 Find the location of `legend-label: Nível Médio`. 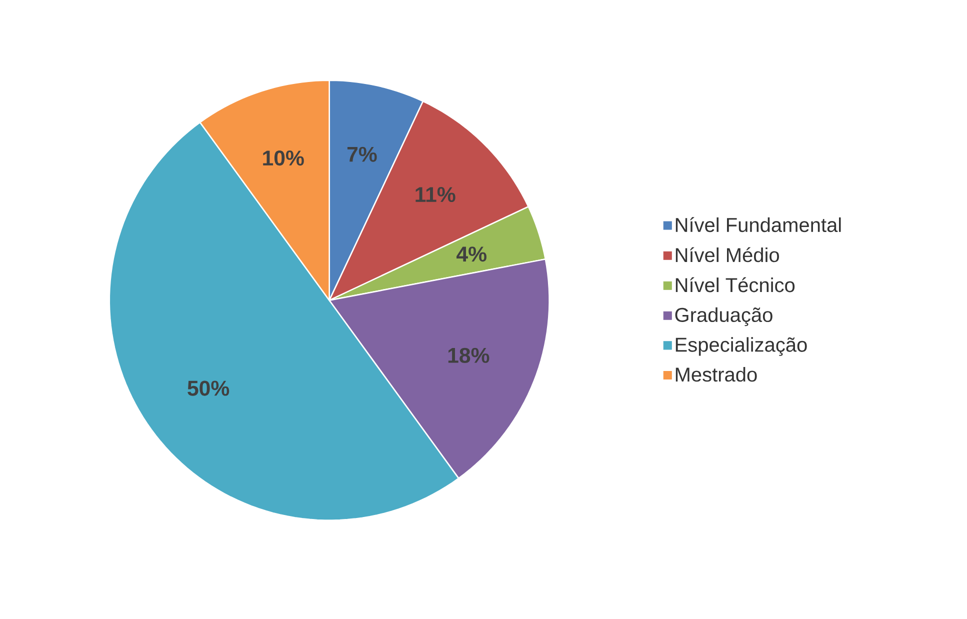

legend-label: Nível Médio is located at coordinates (727, 254).